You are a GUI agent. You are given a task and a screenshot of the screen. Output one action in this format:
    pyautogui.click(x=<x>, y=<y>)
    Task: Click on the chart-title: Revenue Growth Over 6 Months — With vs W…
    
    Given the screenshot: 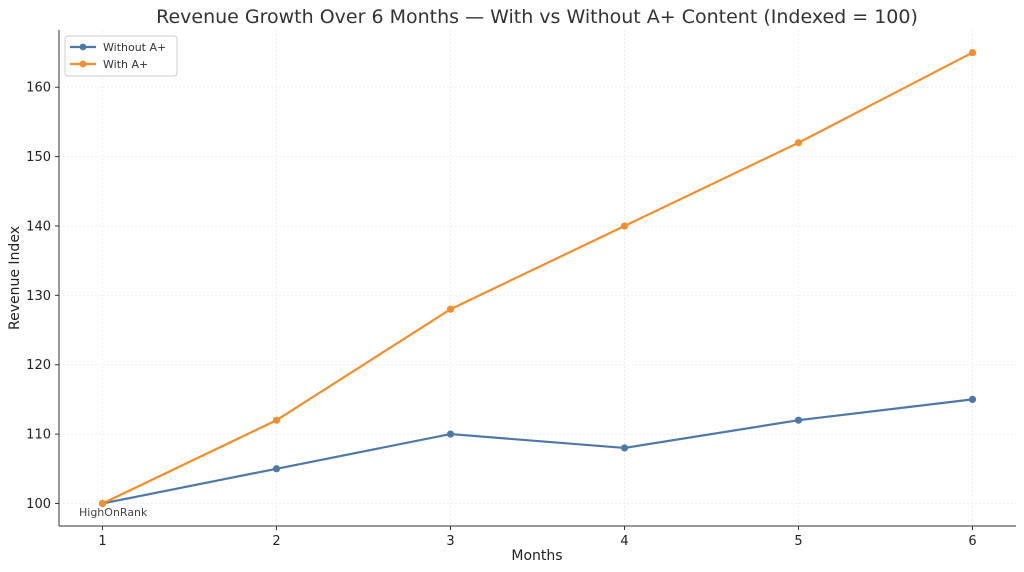 What is the action you would take?
    pyautogui.click(x=537, y=17)
    